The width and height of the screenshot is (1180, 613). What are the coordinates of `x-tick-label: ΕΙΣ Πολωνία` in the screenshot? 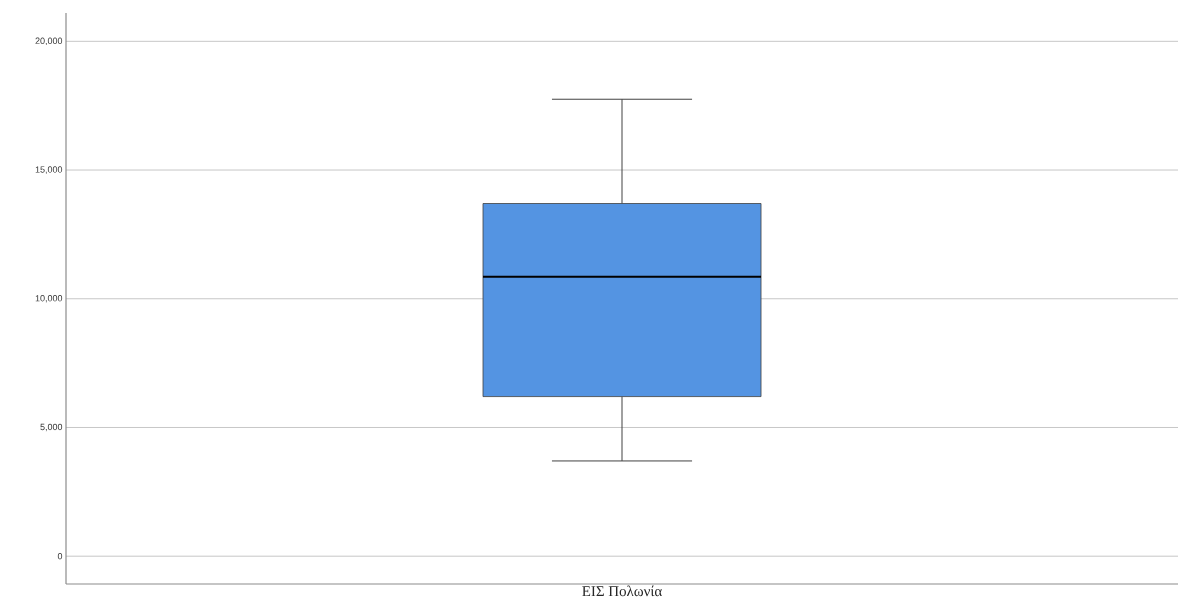 It's located at (622, 591).